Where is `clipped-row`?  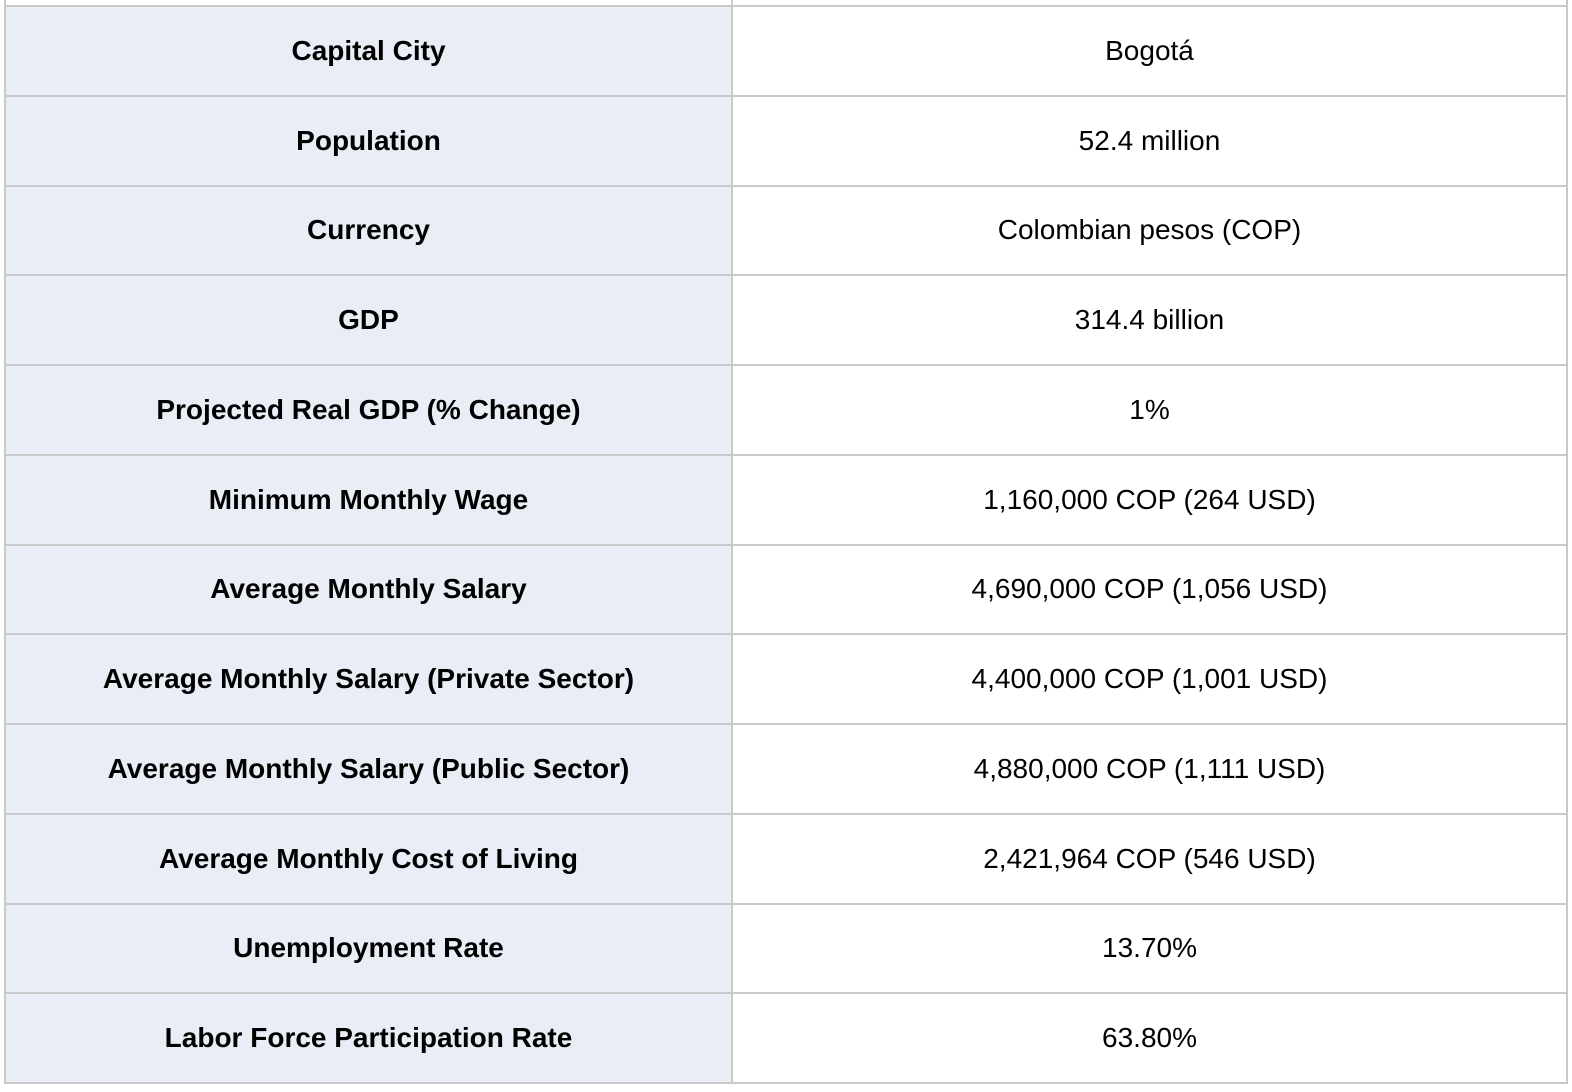 clipped-row is located at coordinates (786, 3).